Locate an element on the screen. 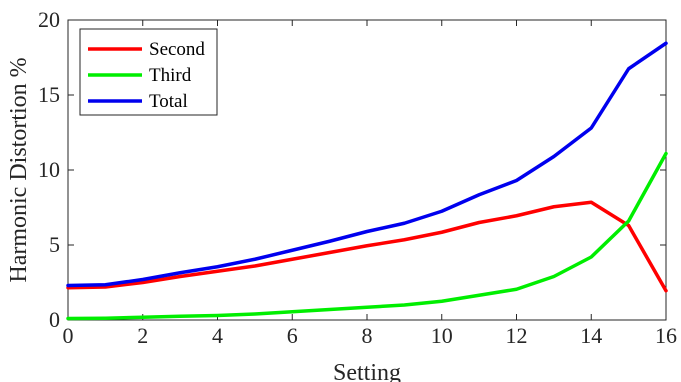 Image resolution: width=681 pixels, height=382 pixels. x-tick-label: 16 is located at coordinates (666, 335).